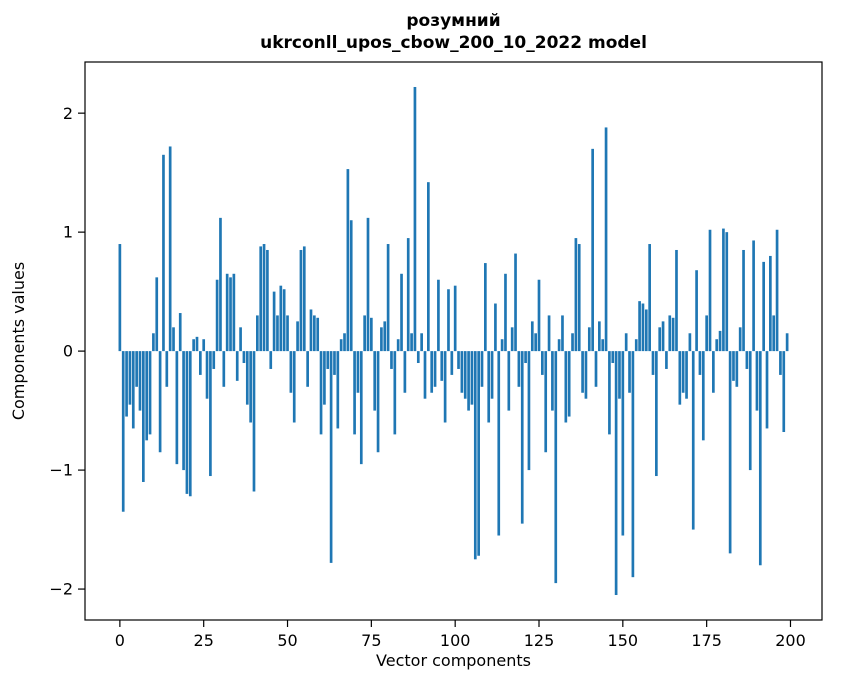 The image size is (847, 696). Describe the element at coordinates (371, 640) in the screenshot. I see `x-tick-label: 75` at that location.